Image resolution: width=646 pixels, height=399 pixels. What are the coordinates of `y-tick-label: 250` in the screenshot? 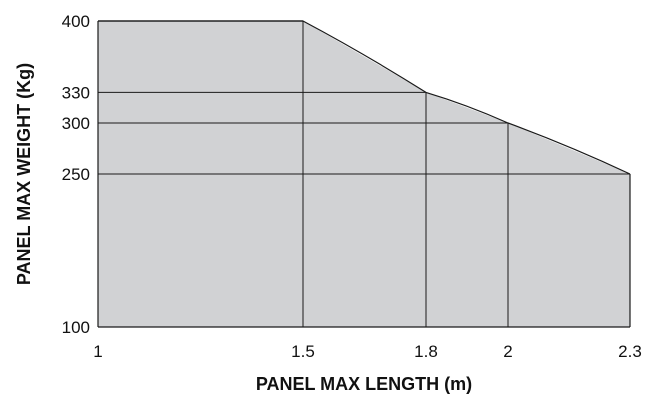 It's located at (76, 174).